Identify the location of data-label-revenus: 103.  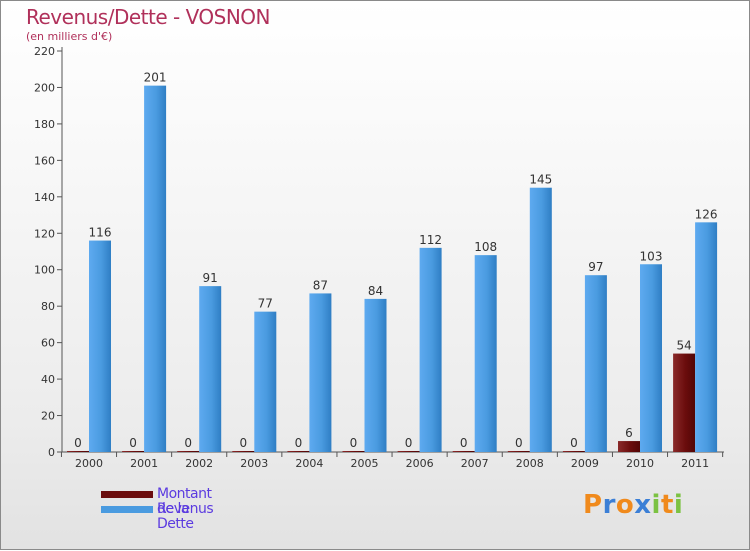
(651, 256).